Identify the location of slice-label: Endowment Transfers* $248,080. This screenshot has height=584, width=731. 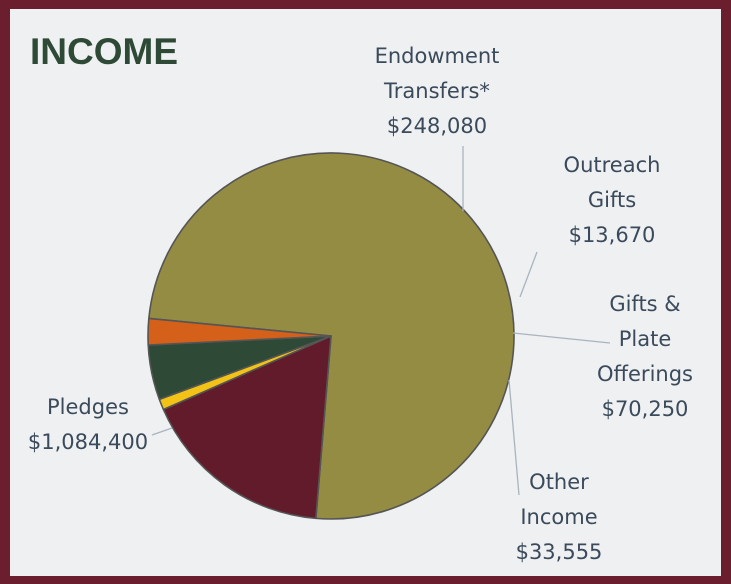
(437, 91).